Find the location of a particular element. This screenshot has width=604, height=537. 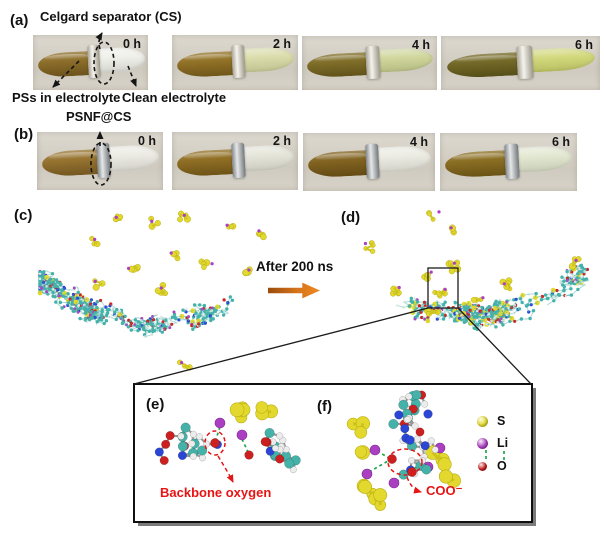

separator-annotation: Celgard separator (CS) is located at coordinates (111, 16).